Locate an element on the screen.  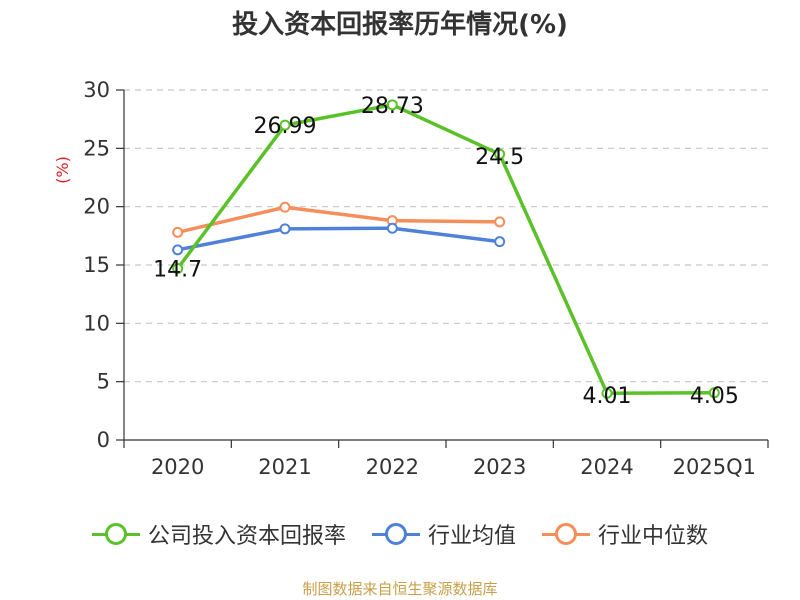
data-label: 4.05 is located at coordinates (714, 396).